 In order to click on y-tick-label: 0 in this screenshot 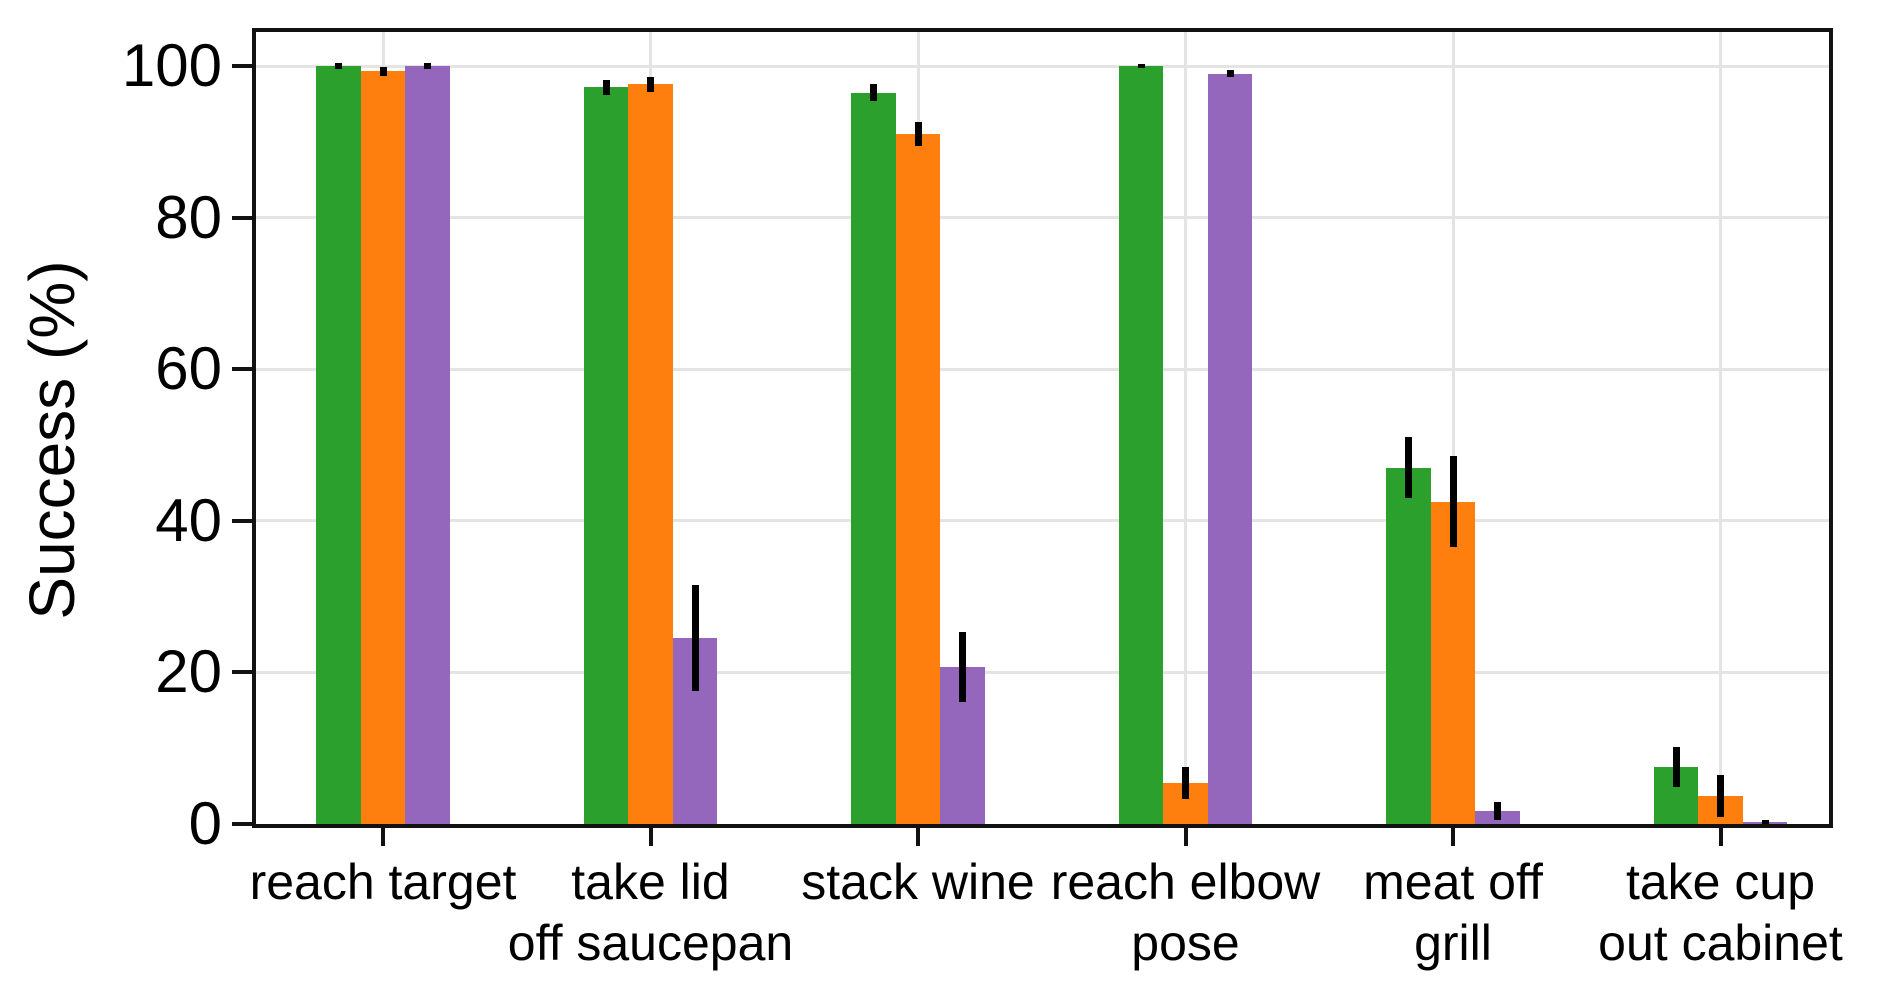, I will do `click(205, 823)`.